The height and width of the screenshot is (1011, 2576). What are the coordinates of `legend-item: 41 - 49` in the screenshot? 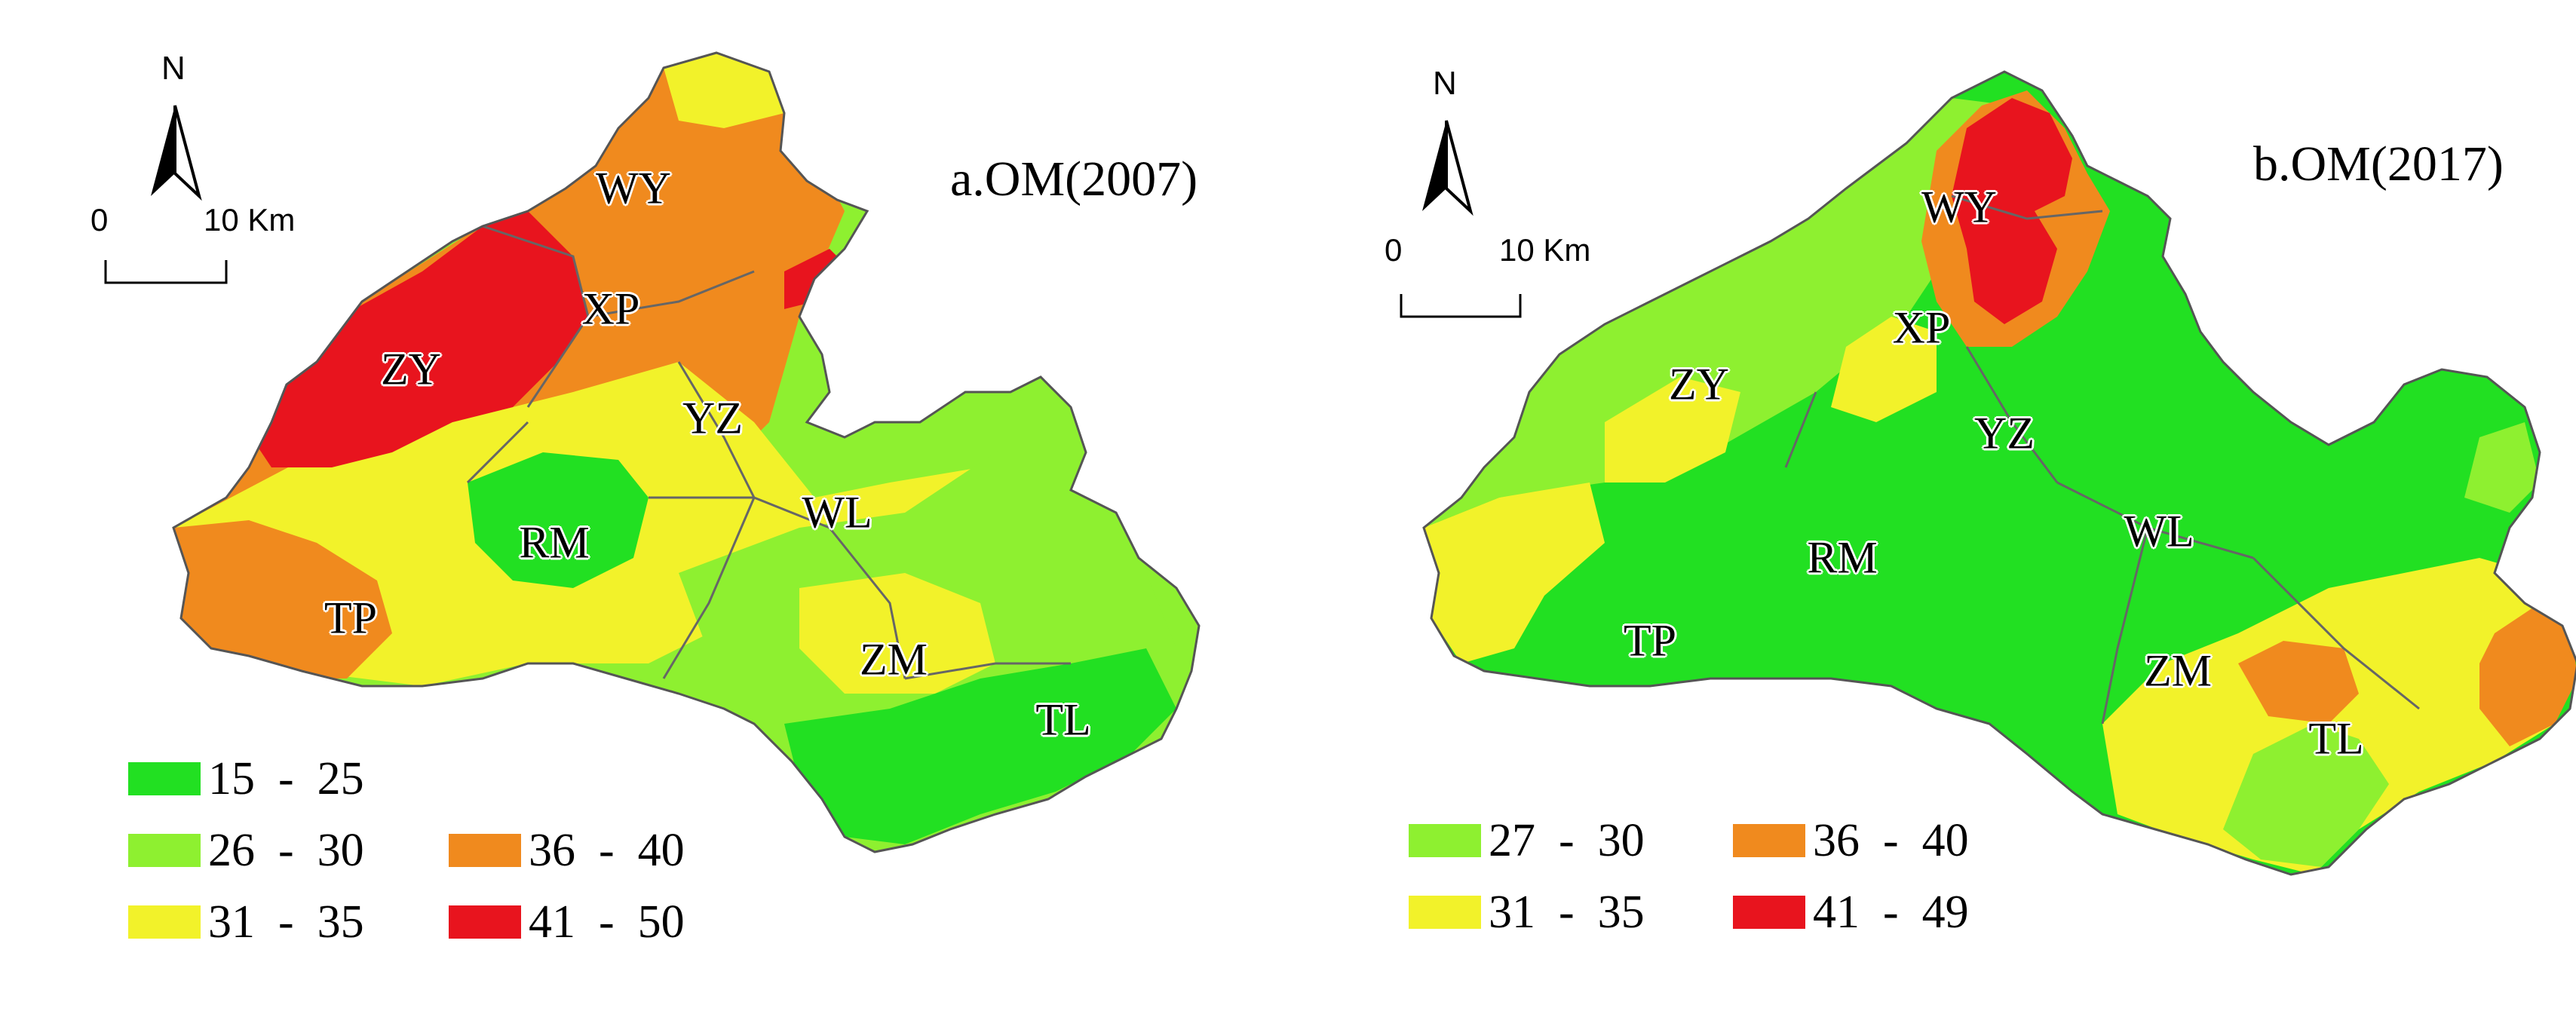 It's located at (1851, 912).